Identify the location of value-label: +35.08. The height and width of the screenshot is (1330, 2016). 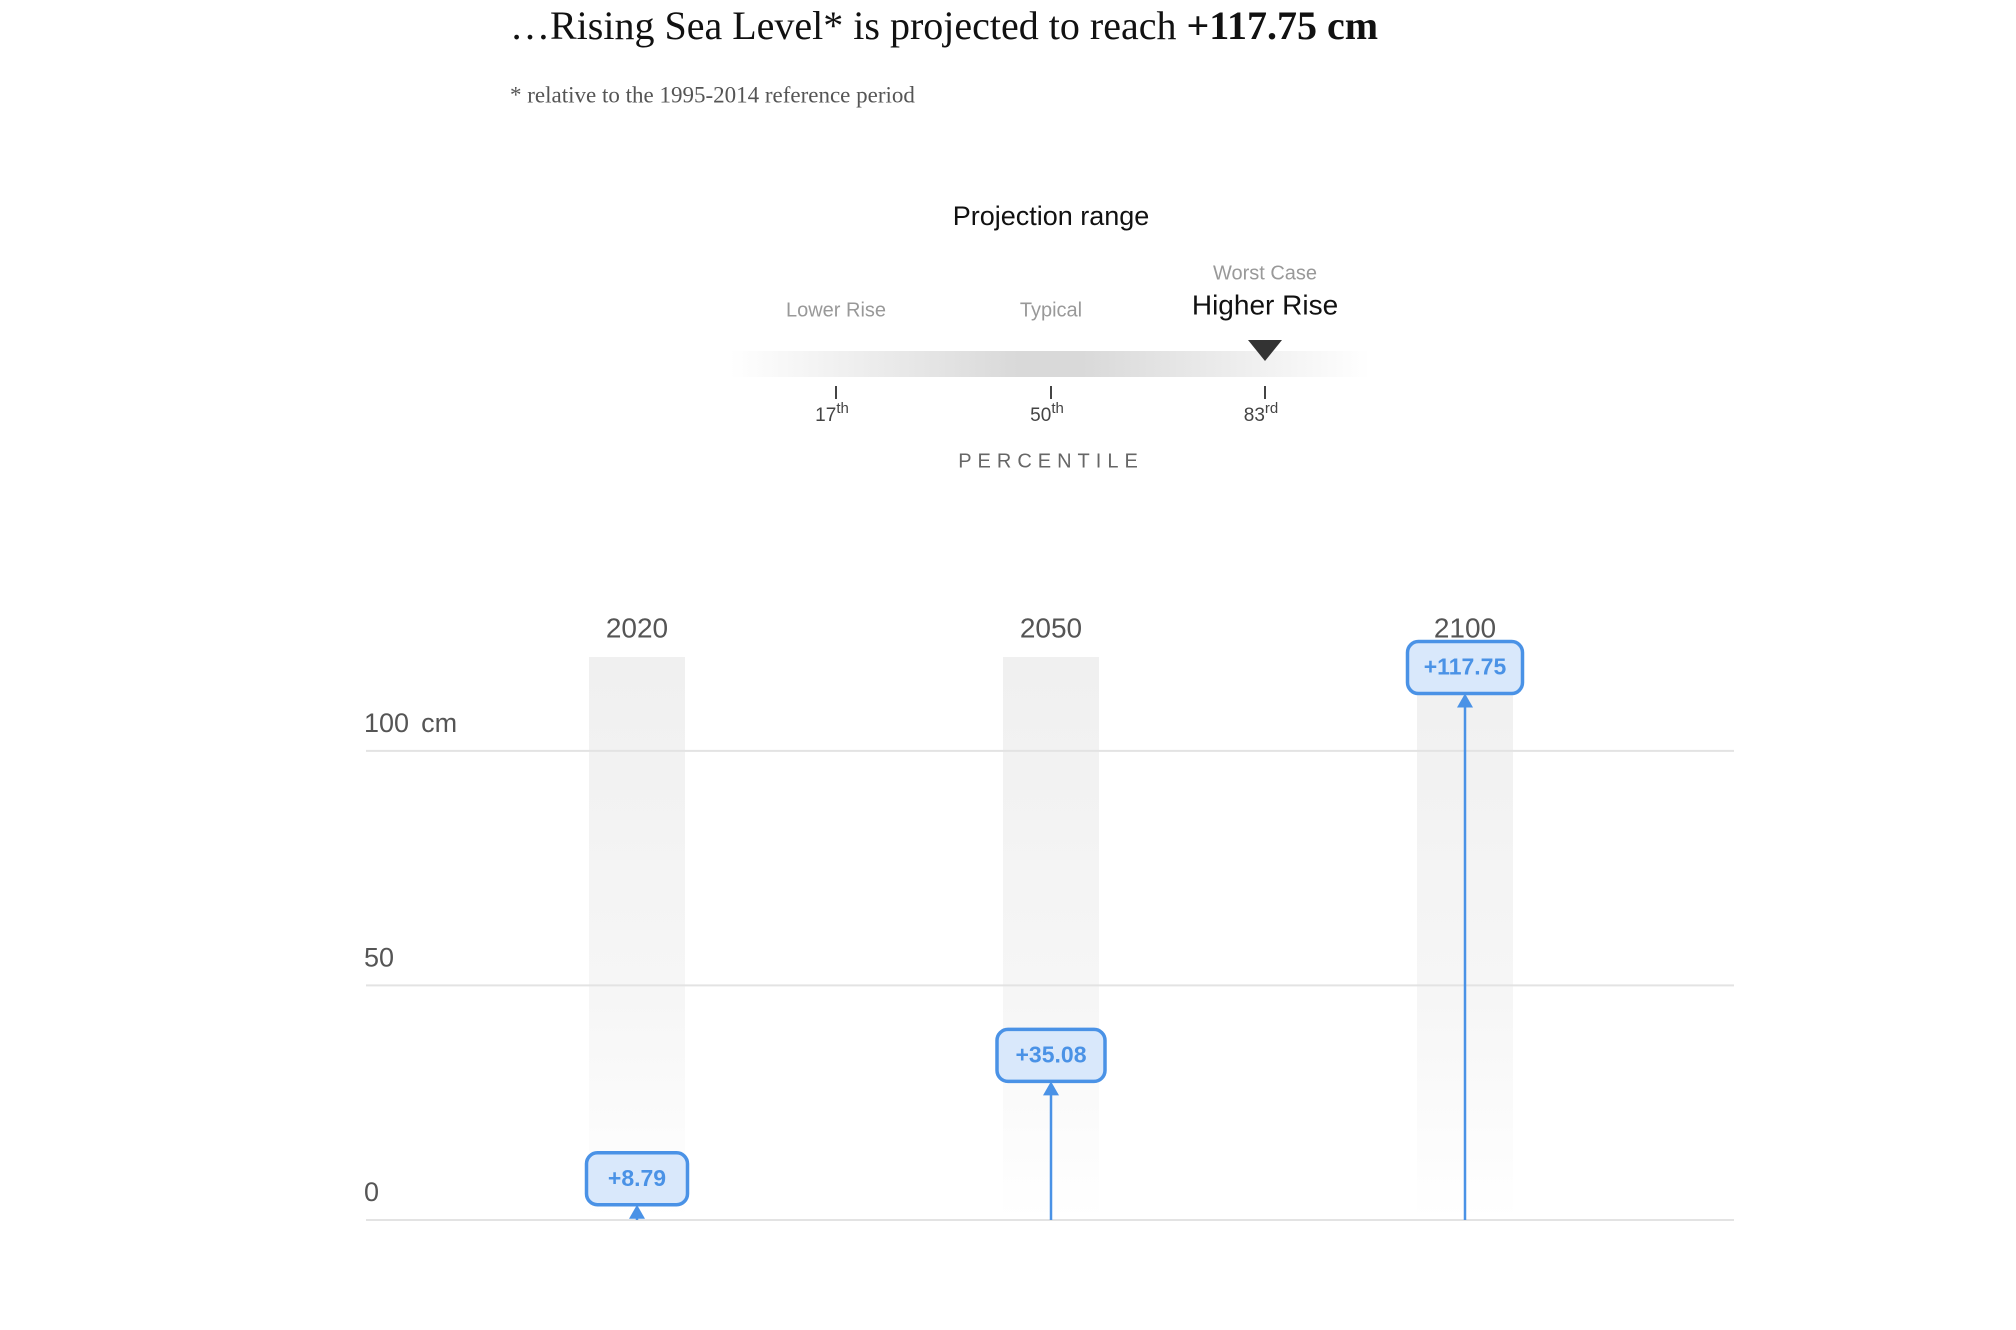
(1051, 1054).